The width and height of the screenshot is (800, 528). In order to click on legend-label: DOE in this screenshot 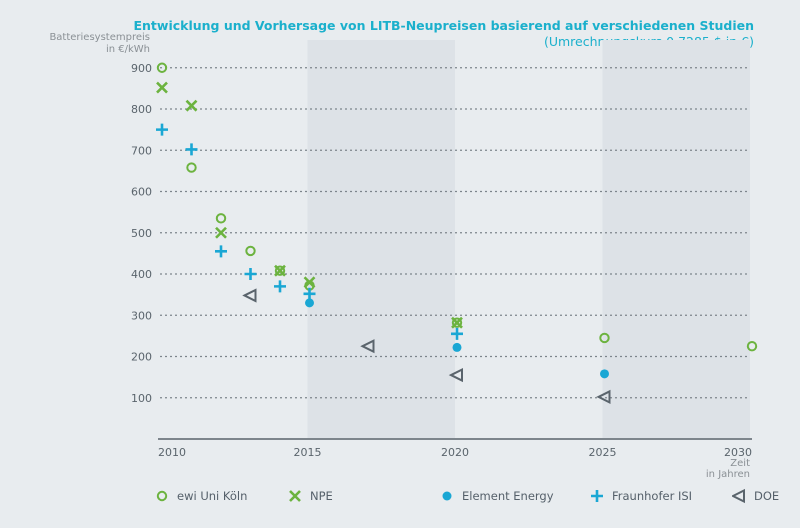, I will do `click(767, 496)`.